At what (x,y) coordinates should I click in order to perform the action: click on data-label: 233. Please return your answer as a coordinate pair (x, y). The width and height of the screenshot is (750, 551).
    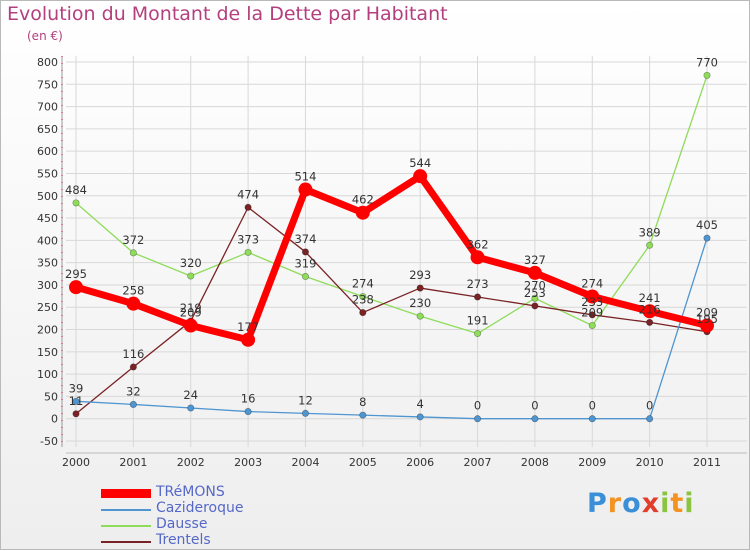
    Looking at the image, I should click on (592, 302).